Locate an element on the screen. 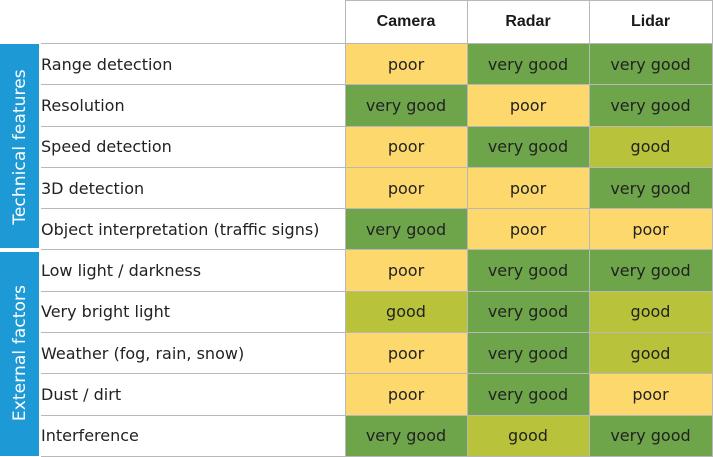 The height and width of the screenshot is (457, 713). header-row: Camera Radar Lidar is located at coordinates (356, 22).